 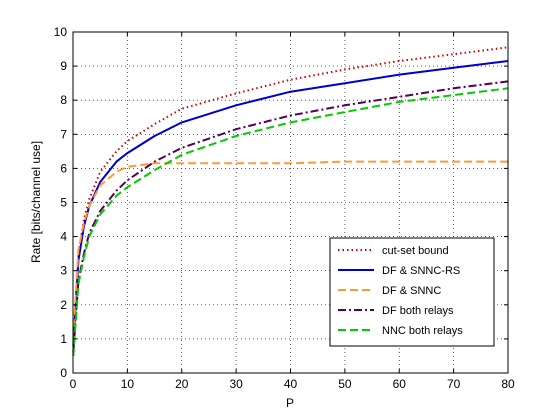 I want to click on y-tick-label: 7, so click(x=63, y=134).